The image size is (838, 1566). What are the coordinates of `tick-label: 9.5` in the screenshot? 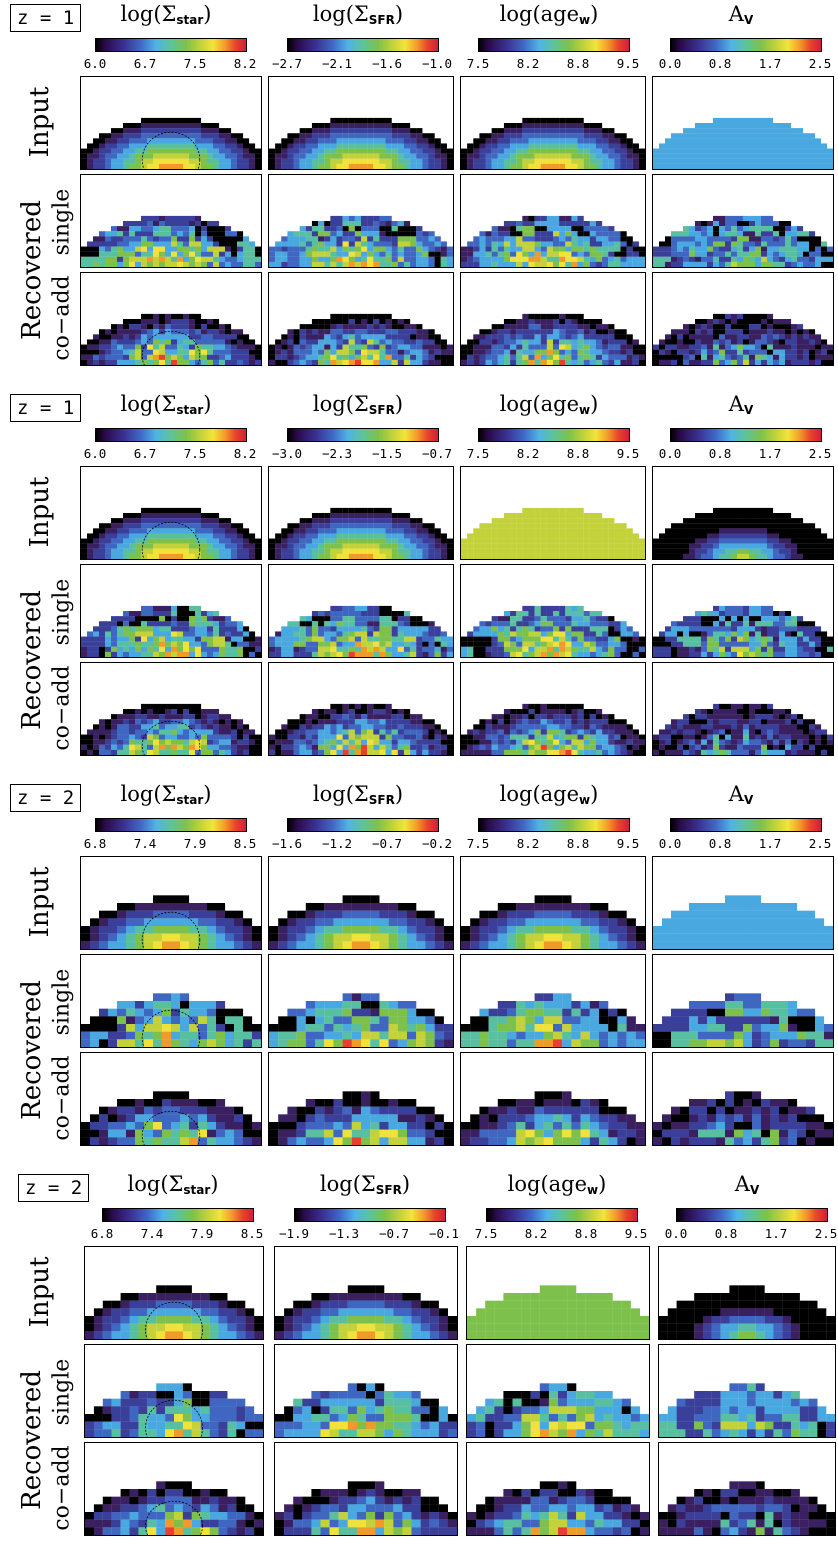 It's located at (628, 63).